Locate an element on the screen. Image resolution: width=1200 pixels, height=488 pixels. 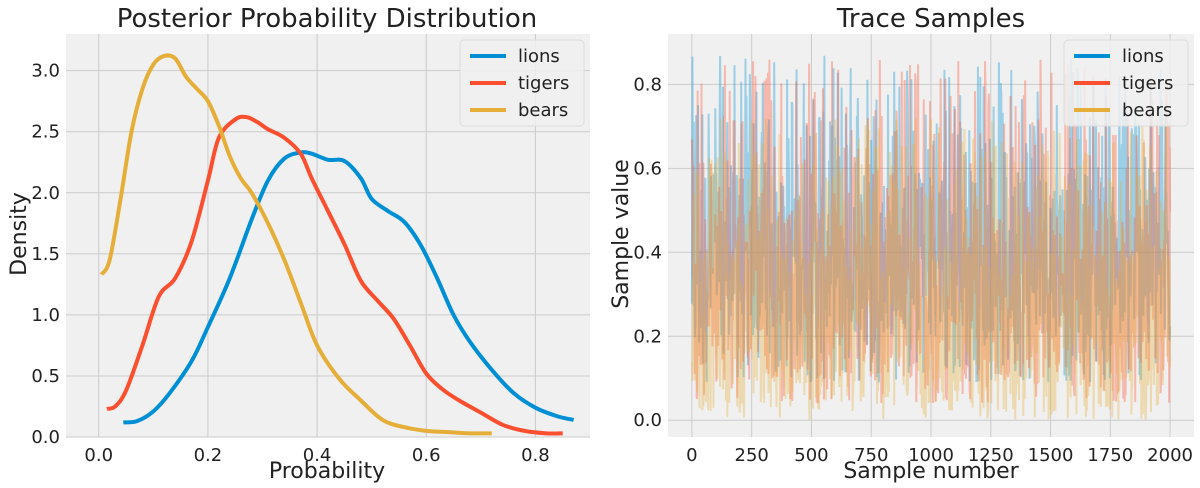
y-tick-label: 2.0 is located at coordinates (45, 193).